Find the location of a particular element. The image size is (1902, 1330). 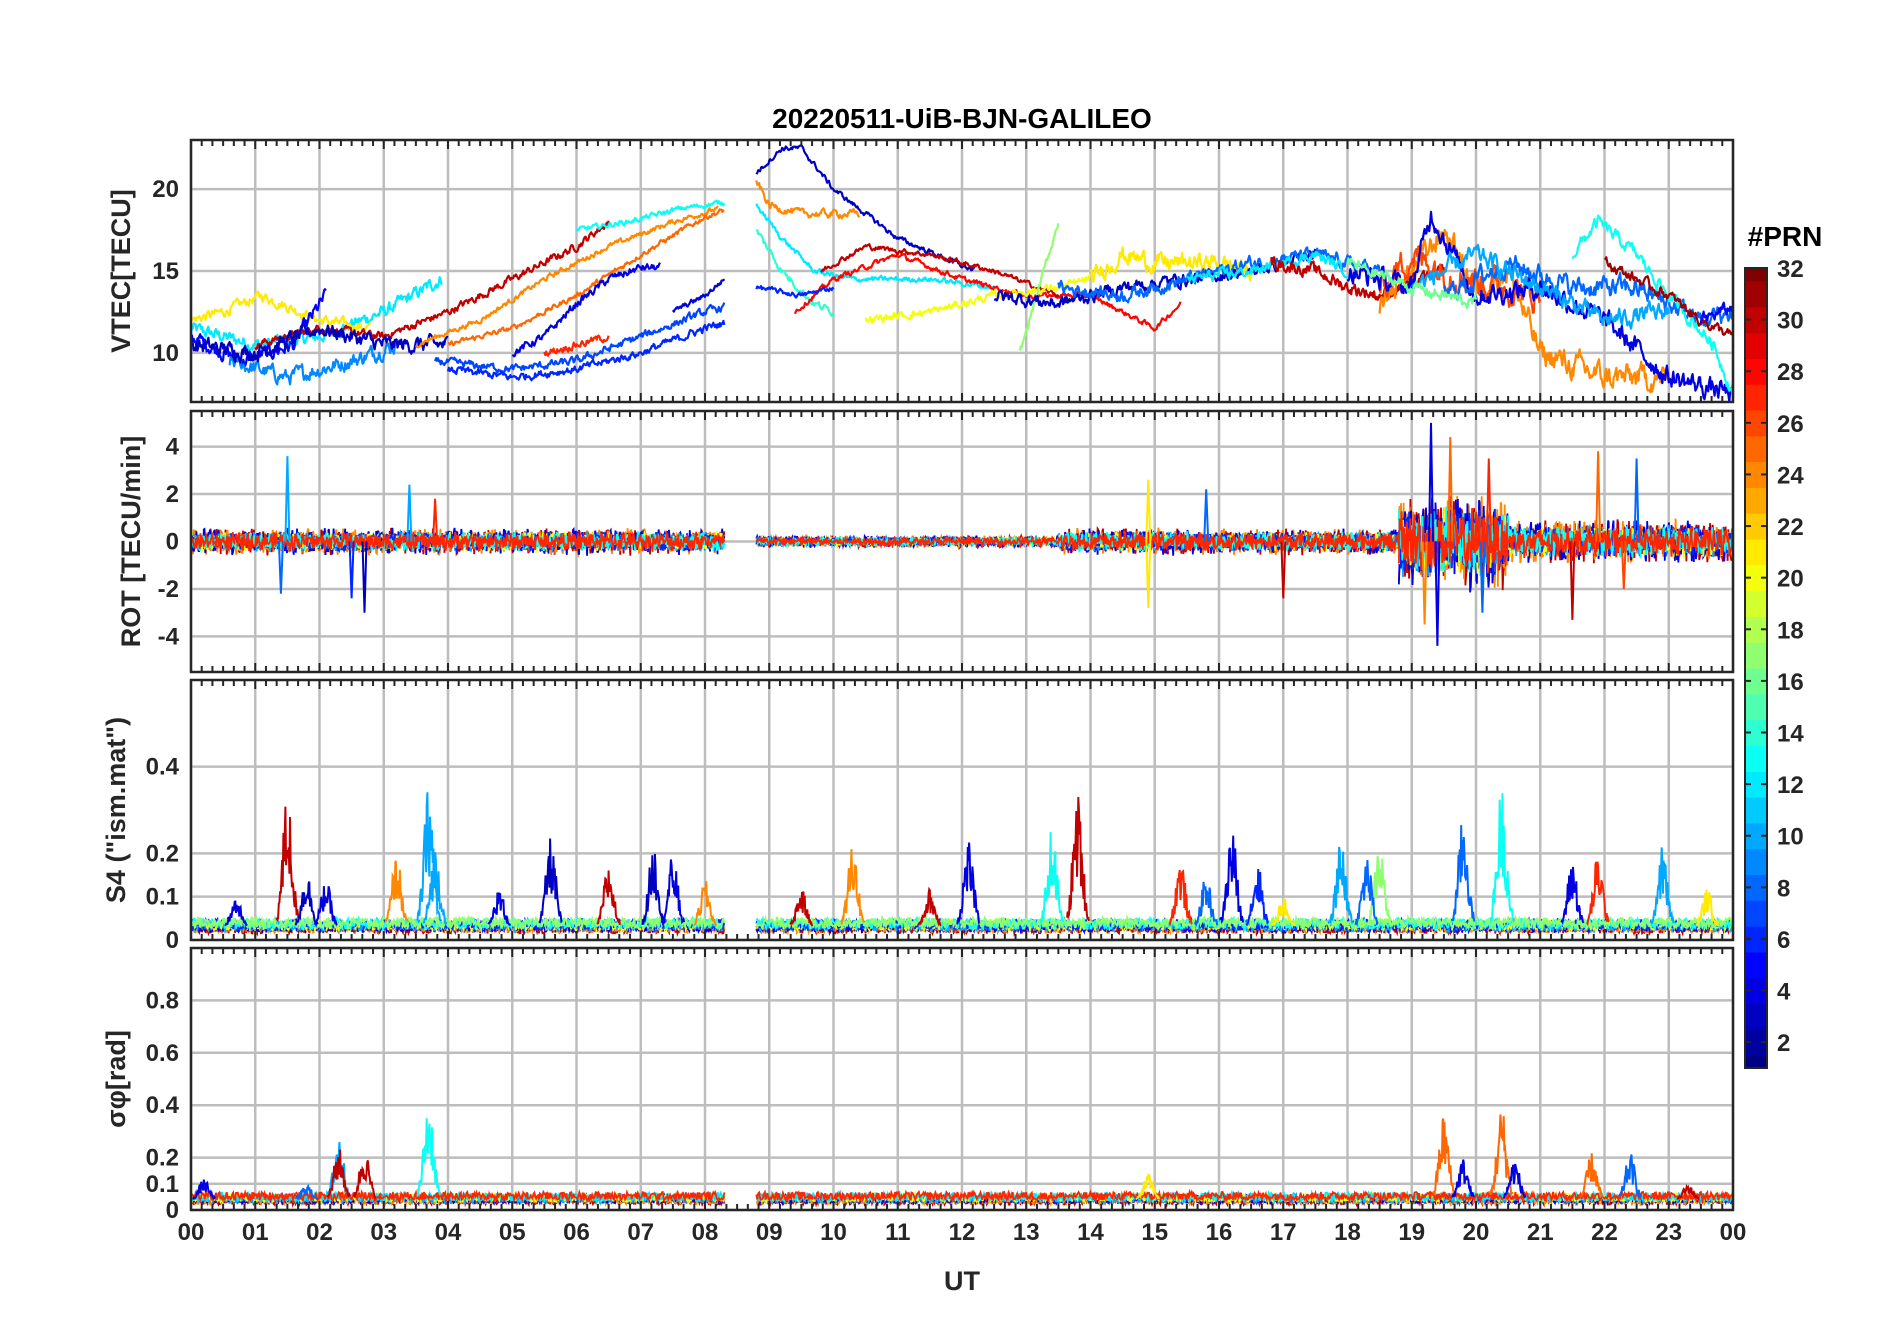

colorbar-tick-label: 2 is located at coordinates (1783, 1043).